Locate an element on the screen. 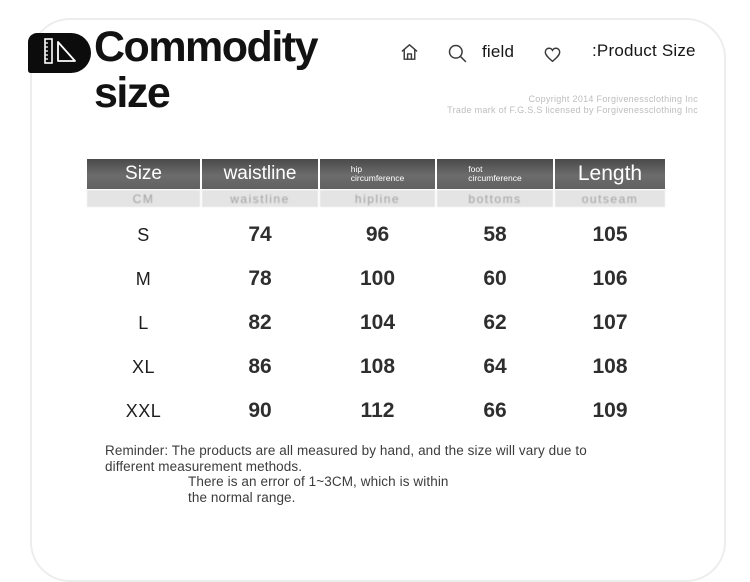 This screenshot has height=582, width=750. size-table-unit-row: CM waistline hipline bottoms outseam is located at coordinates (376, 198).